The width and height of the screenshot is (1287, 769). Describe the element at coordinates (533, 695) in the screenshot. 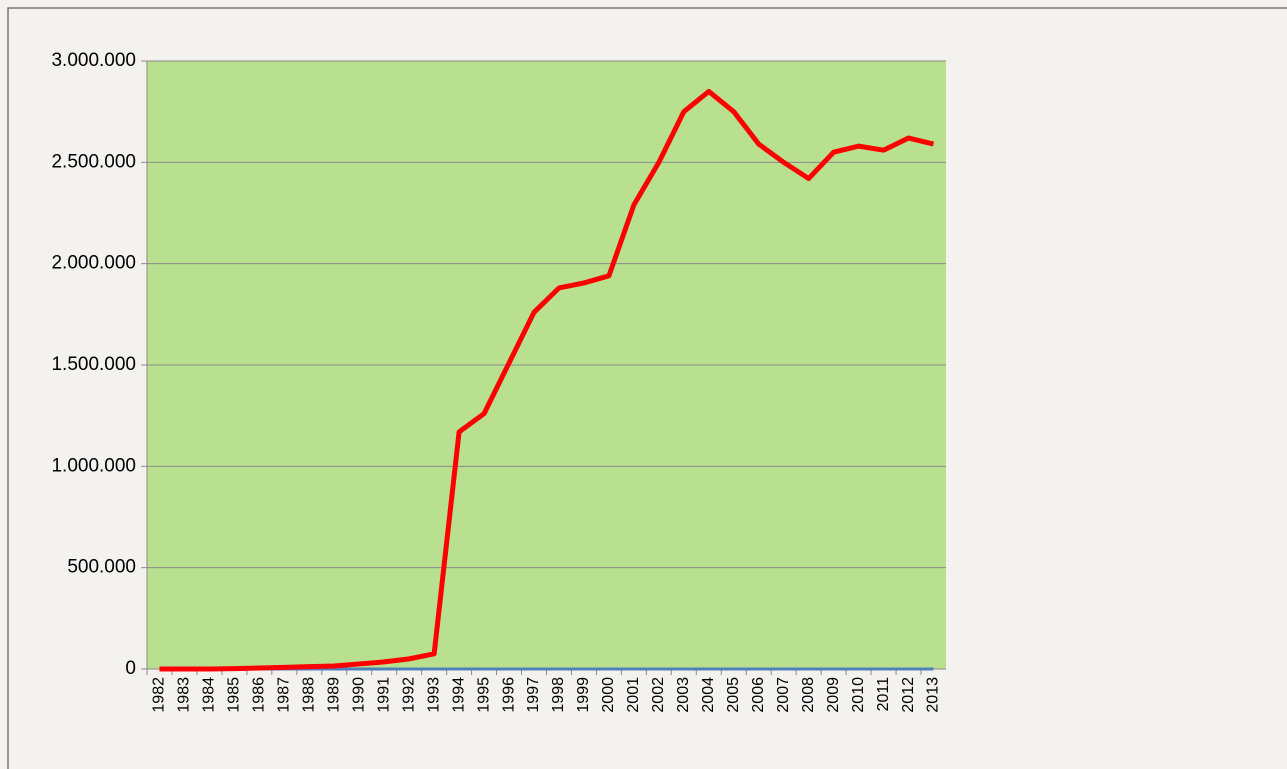

I see `x-tick-label: 1997` at that location.